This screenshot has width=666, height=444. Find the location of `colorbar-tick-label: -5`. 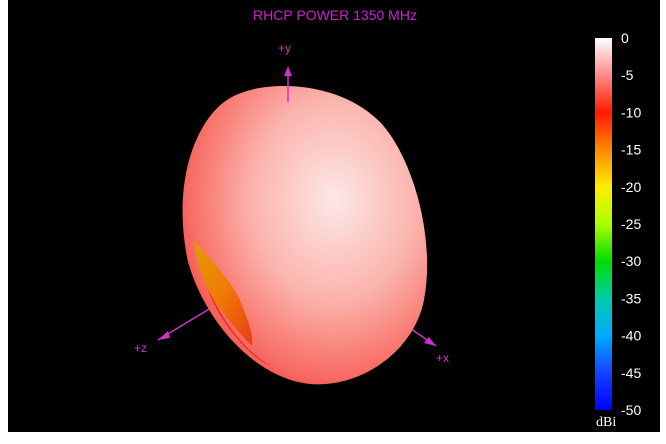

colorbar-tick-label: -5 is located at coordinates (627, 75).